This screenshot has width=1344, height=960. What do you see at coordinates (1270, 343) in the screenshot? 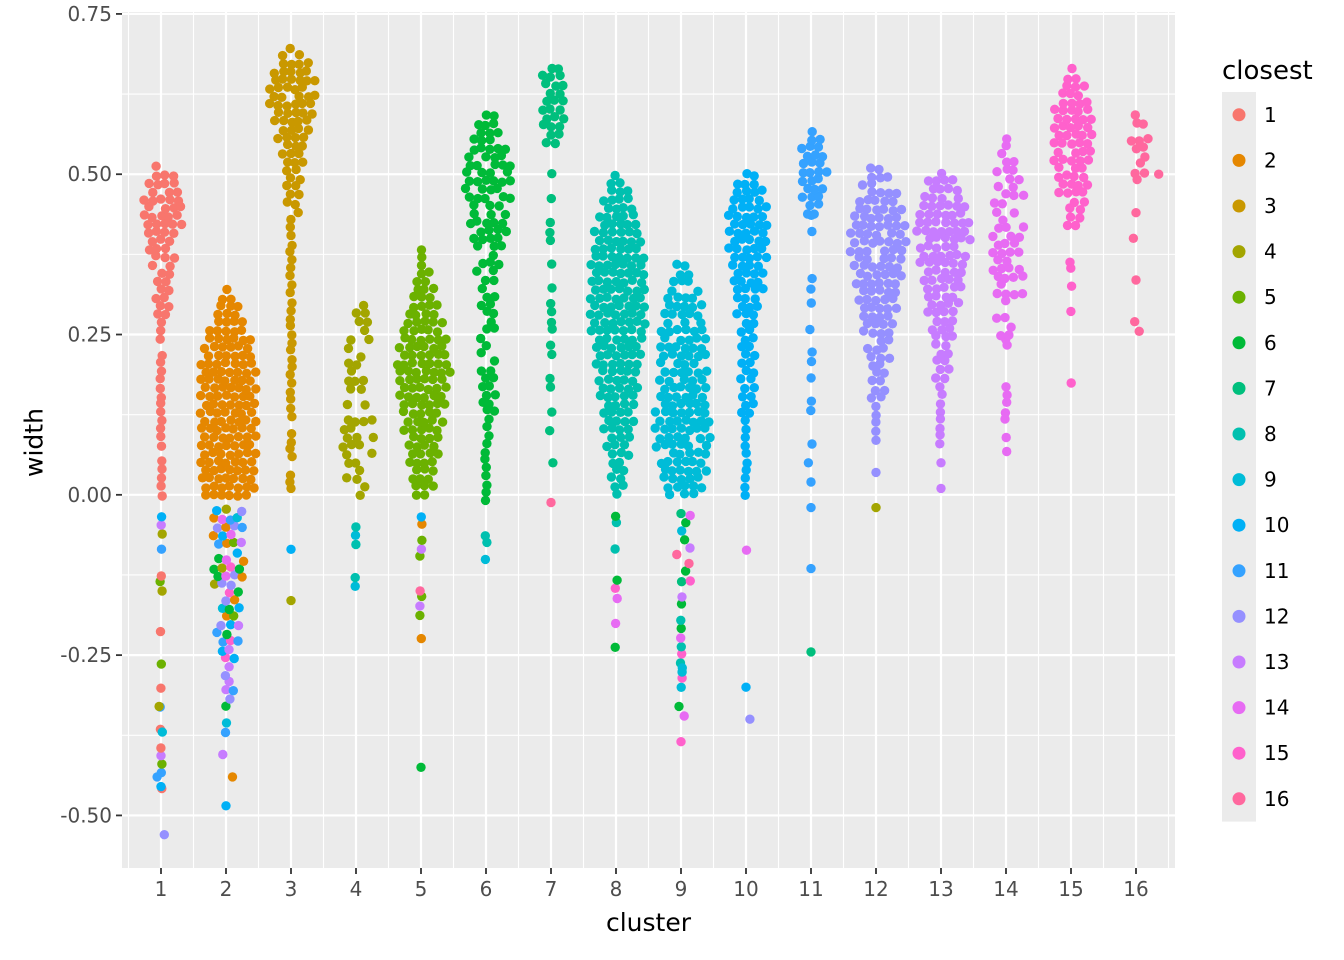
I see `legend-item-label: 6` at bounding box center [1270, 343].